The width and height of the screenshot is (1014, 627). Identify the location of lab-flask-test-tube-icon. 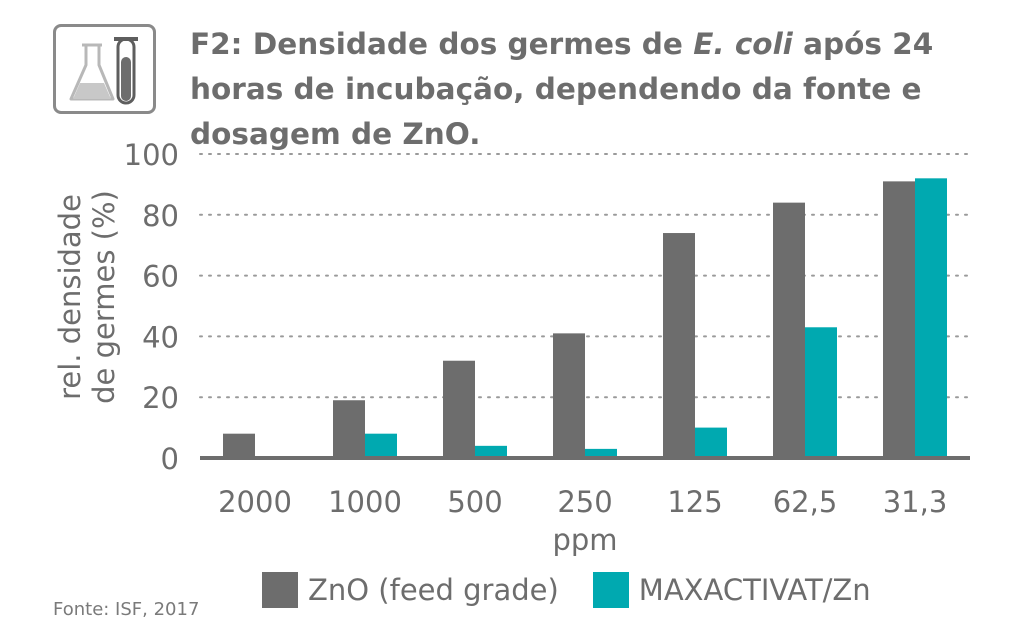
(104, 69).